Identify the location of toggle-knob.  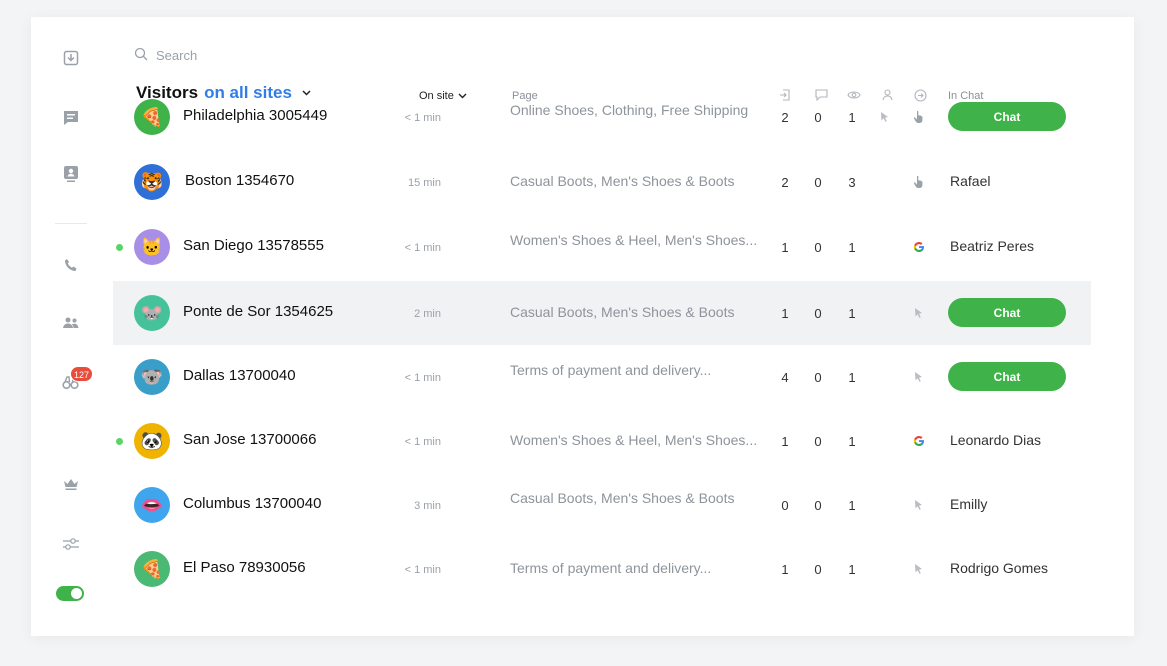
(76, 593).